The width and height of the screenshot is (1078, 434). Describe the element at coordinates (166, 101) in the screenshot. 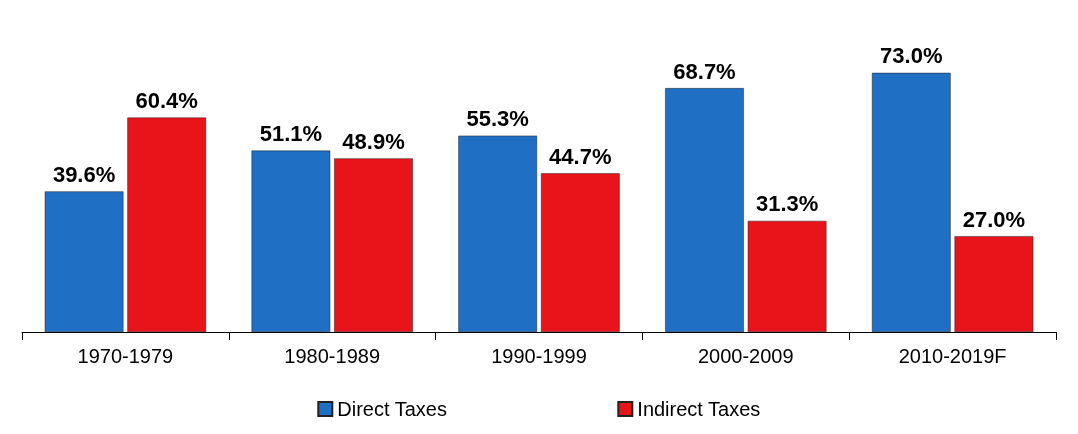

I see `data-label: 60.4%` at that location.